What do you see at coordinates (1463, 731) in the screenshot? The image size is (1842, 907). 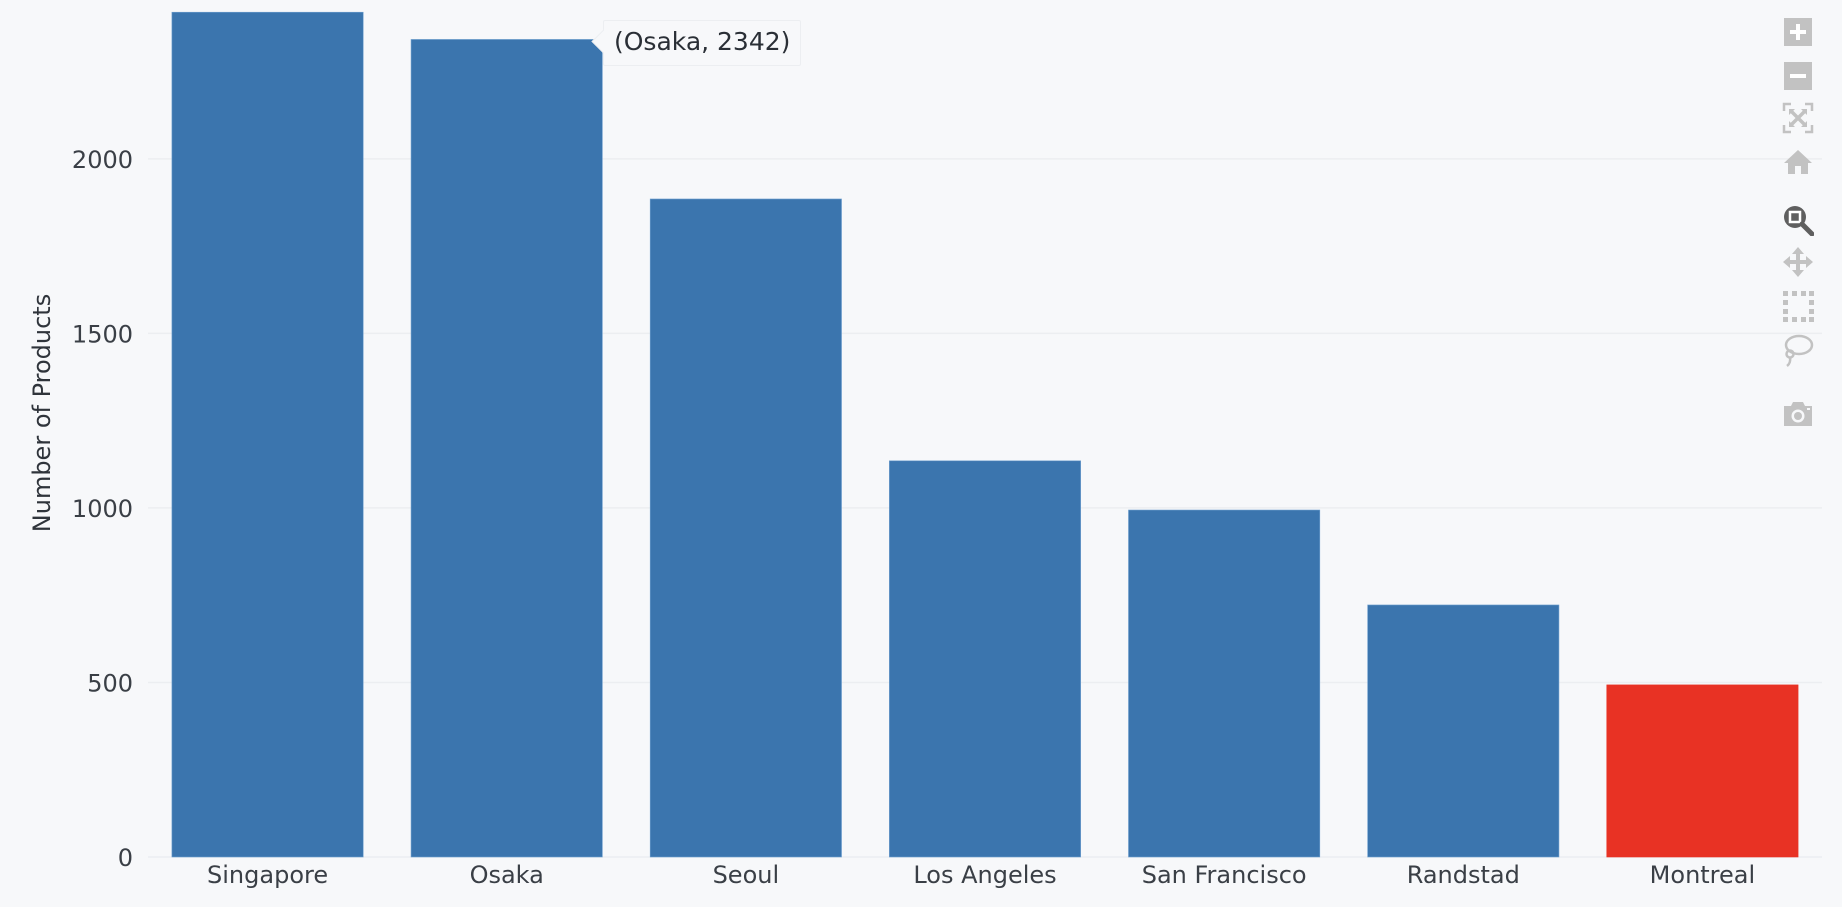 I see `bar-randstad` at bounding box center [1463, 731].